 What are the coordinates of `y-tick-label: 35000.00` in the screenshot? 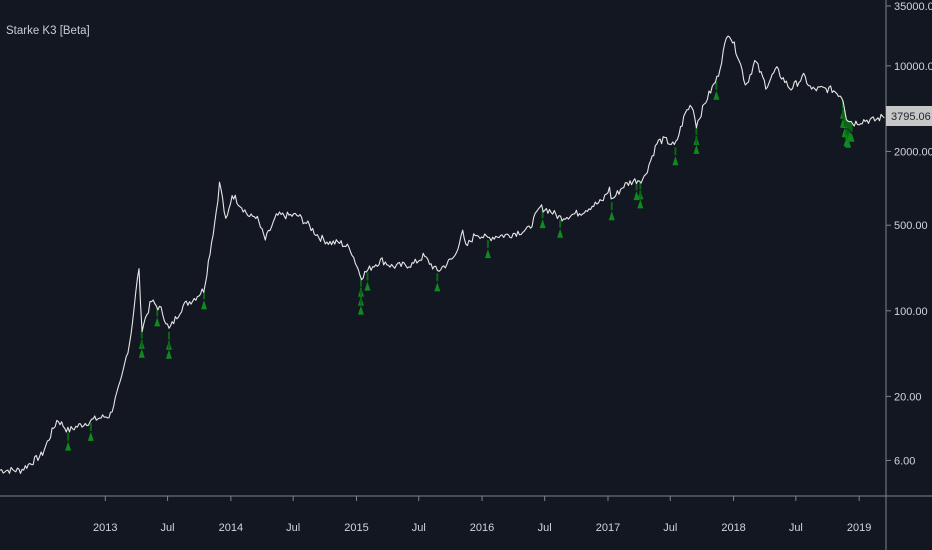 It's located at (913, 7).